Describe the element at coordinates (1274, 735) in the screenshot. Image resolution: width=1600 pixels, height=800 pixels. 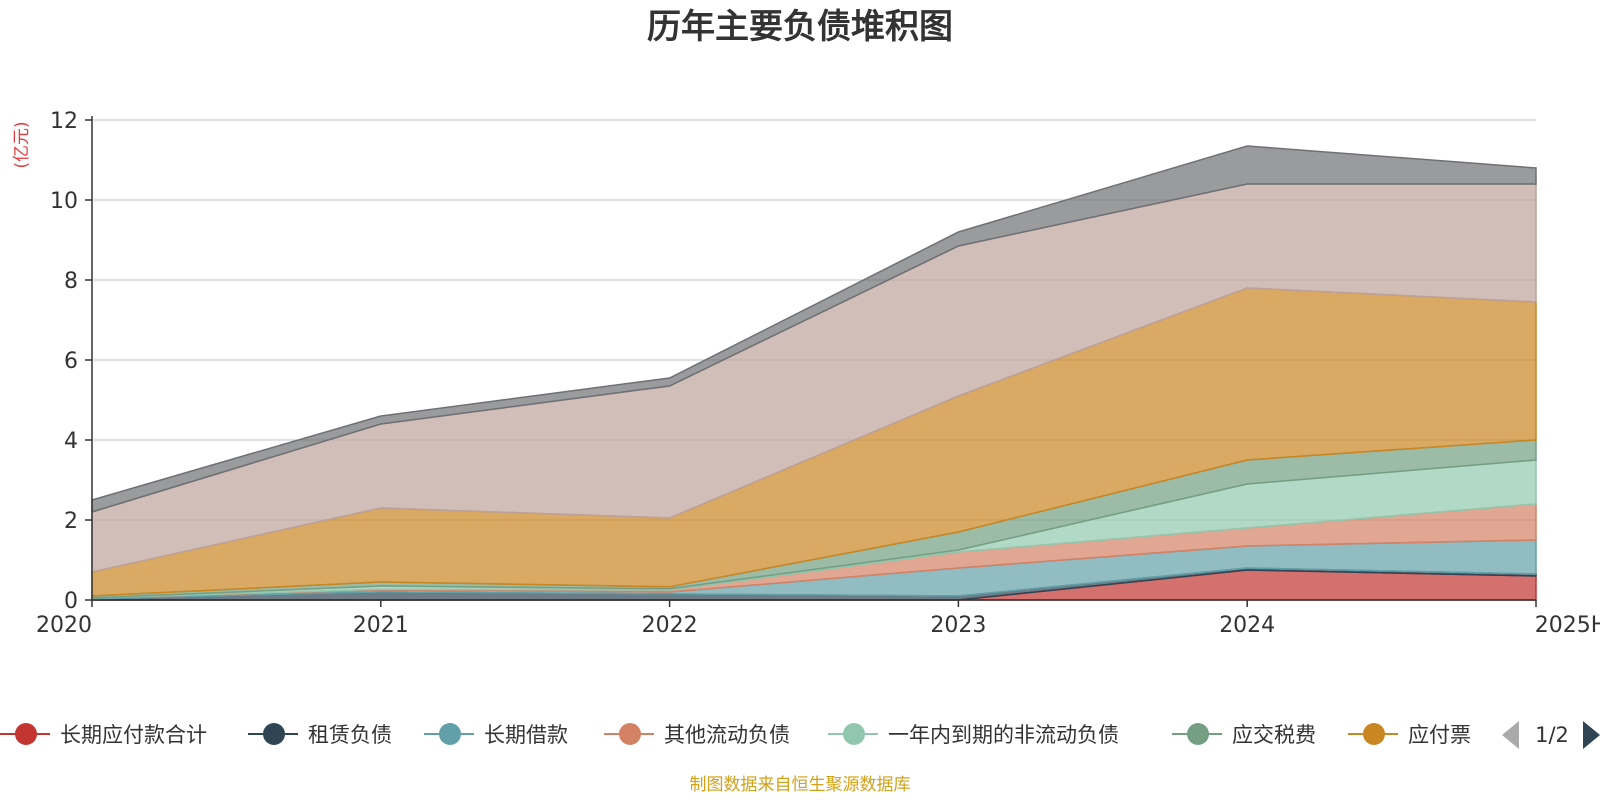
I see `legend-label: 应交税费` at that location.